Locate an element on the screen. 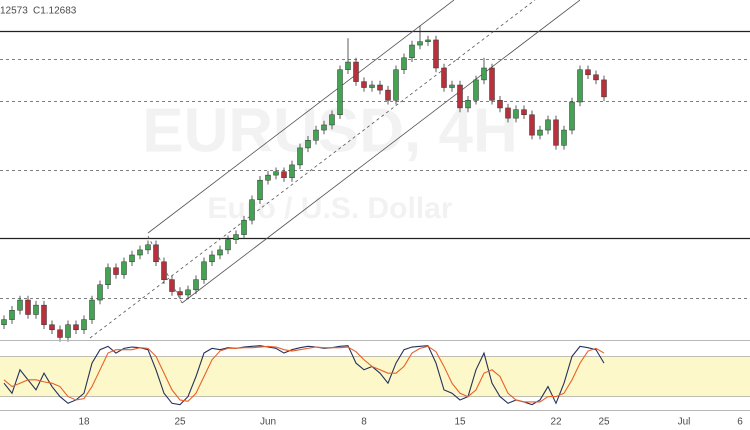 The width and height of the screenshot is (750, 430). x-tick-label: 8 is located at coordinates (364, 422).